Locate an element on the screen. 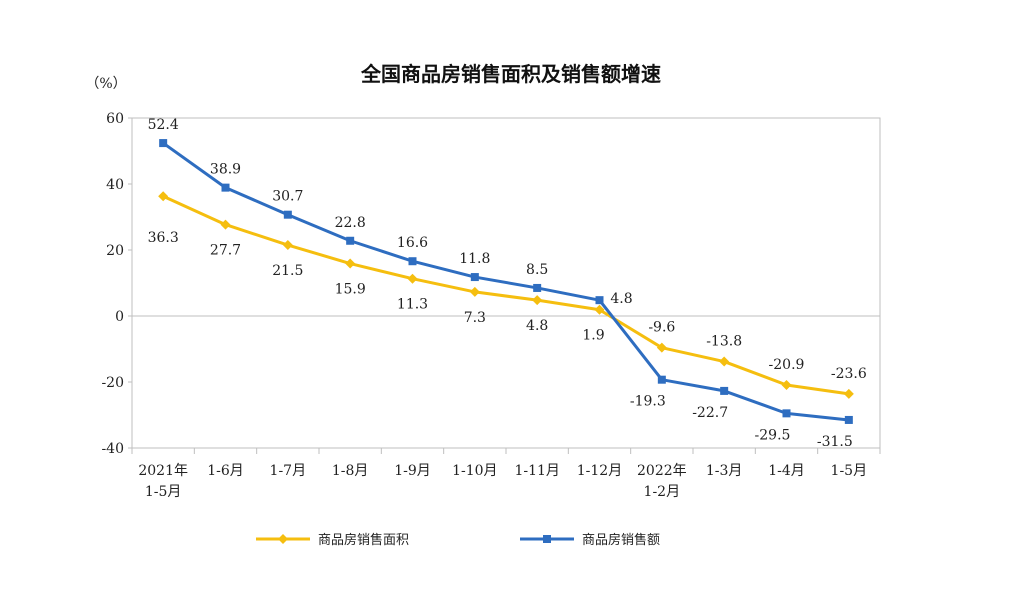 The image size is (1022, 592). data-label: -19.3 is located at coordinates (648, 402).